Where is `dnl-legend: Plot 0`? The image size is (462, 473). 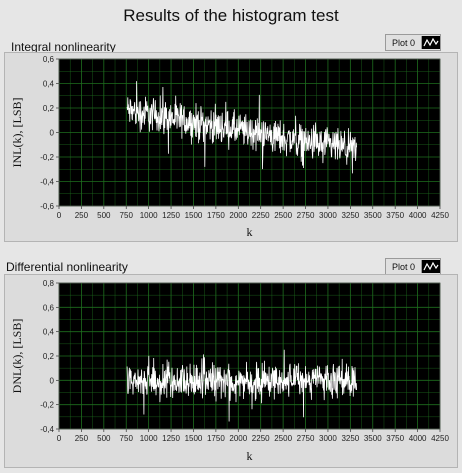 dnl-legend: Plot 0 is located at coordinates (413, 266).